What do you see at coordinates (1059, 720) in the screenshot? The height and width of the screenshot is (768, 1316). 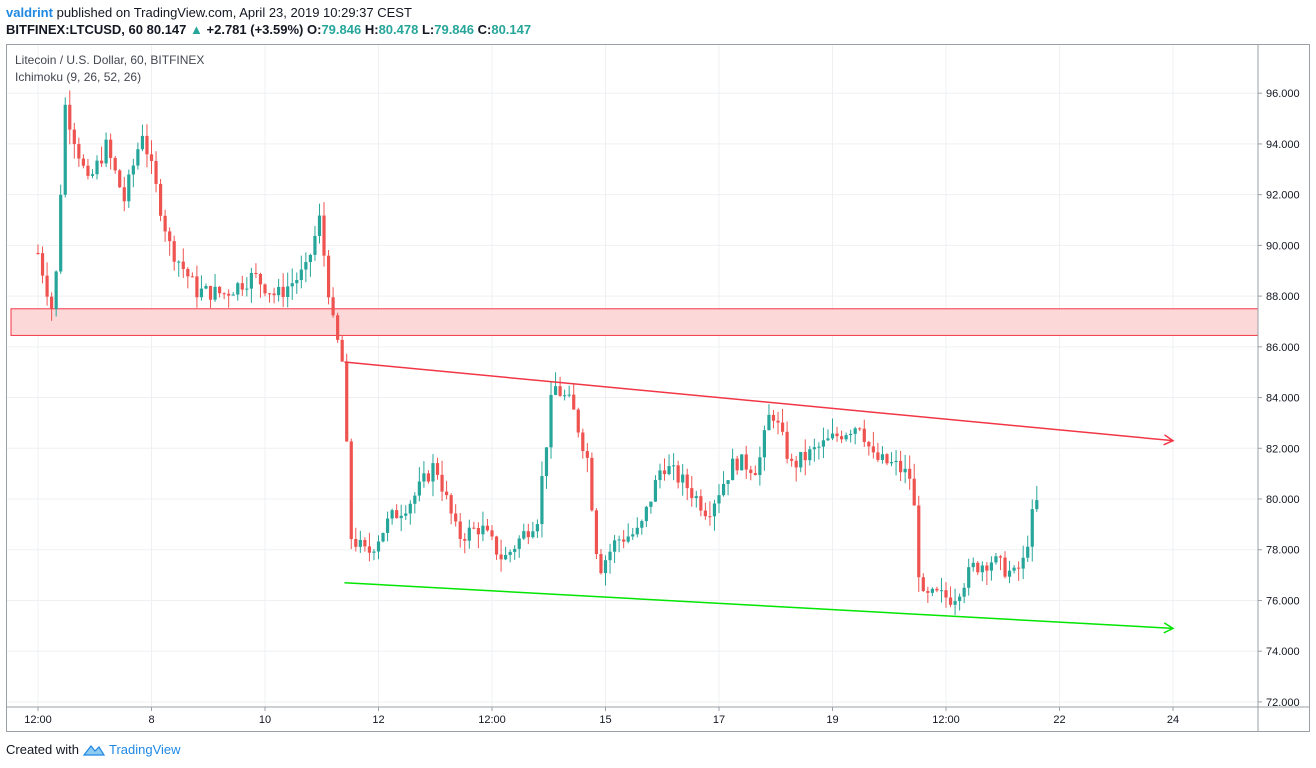 I see `time-axis-label: 22` at bounding box center [1059, 720].